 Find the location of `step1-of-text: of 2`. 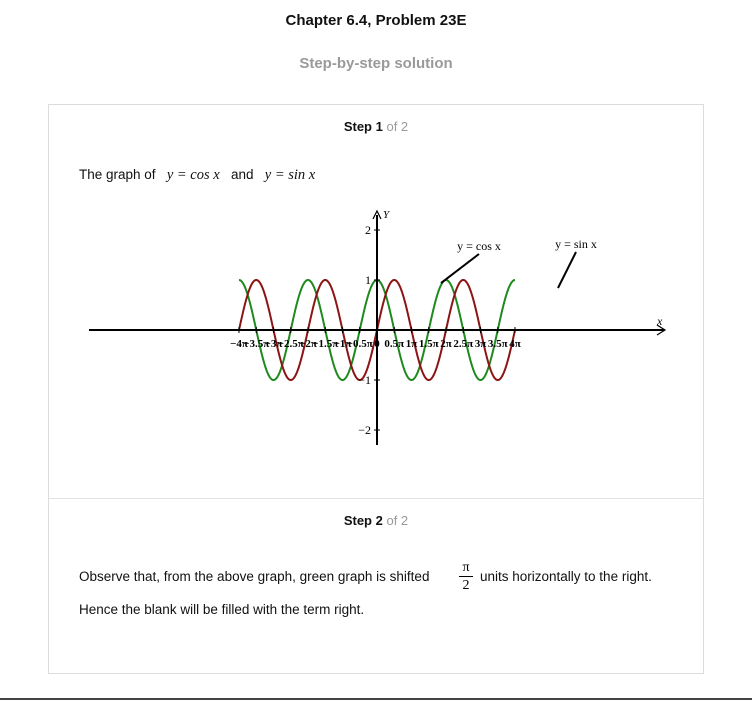

step1-of-text: of 2 is located at coordinates (397, 126).